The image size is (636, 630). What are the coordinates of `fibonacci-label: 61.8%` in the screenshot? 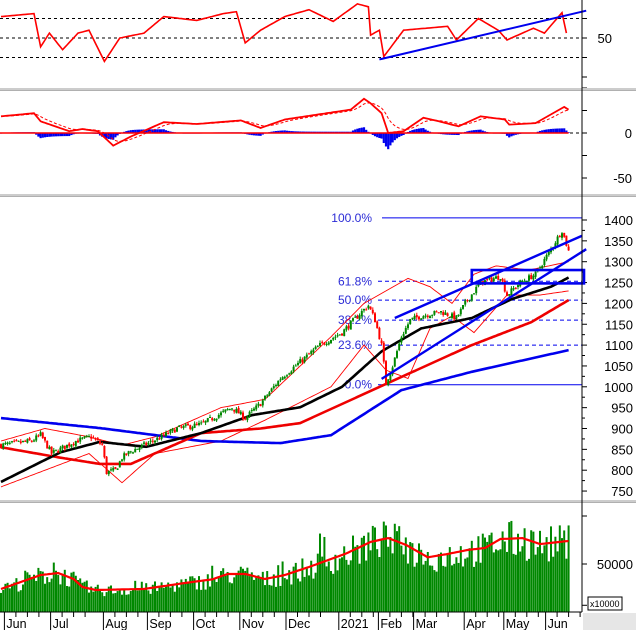 It's located at (355, 281).